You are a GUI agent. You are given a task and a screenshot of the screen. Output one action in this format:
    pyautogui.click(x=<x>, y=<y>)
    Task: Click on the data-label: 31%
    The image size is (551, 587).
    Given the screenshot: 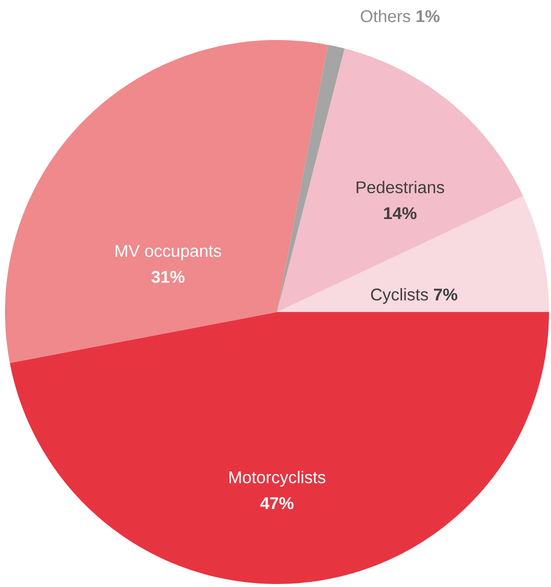 What is the action you would take?
    pyautogui.click(x=167, y=276)
    